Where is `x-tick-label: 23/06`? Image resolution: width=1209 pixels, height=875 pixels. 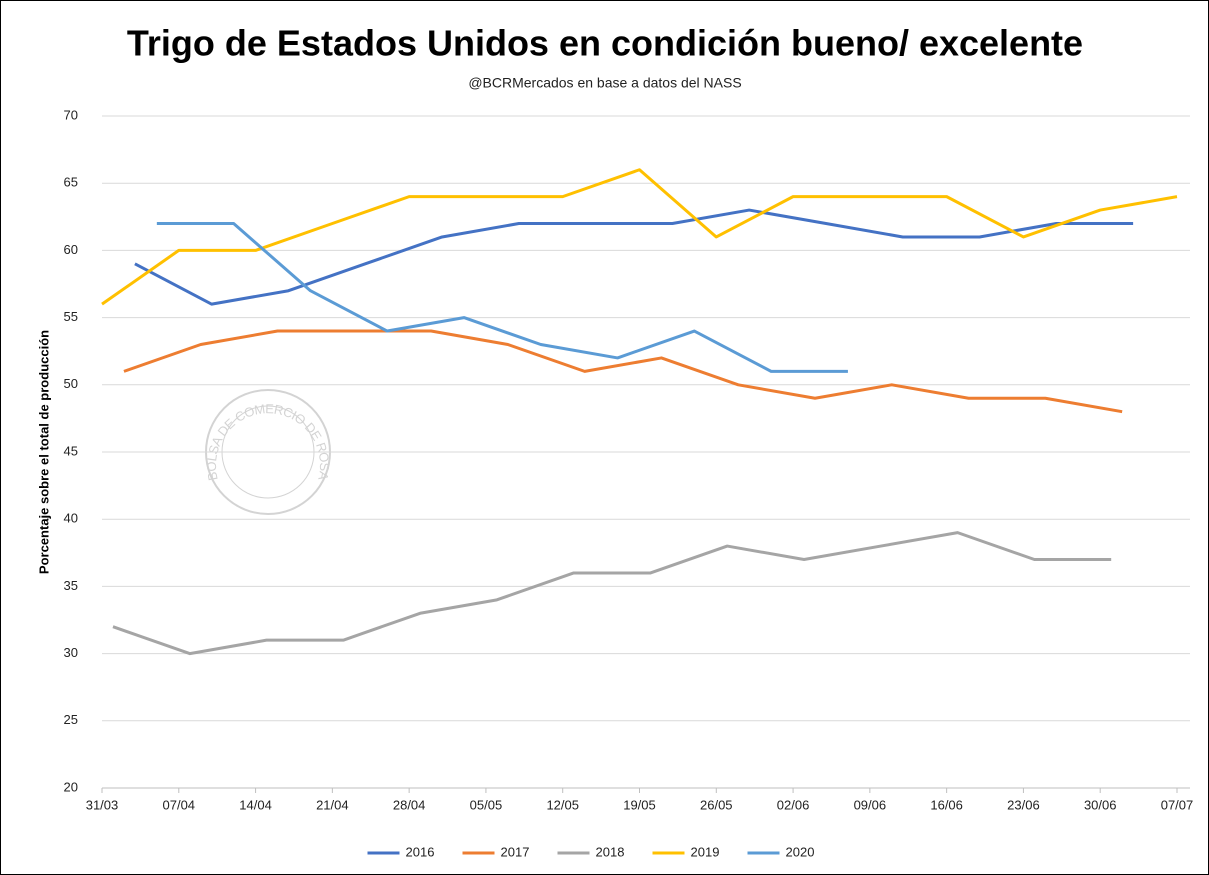 x-tick-label: 23/06 is located at coordinates (1023, 804).